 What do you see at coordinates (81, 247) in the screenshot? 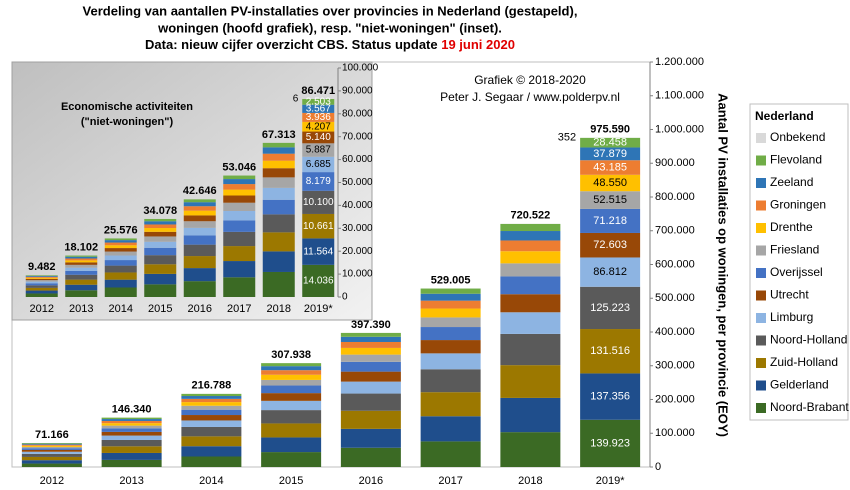
I see `total-label: 18.102` at bounding box center [81, 247].